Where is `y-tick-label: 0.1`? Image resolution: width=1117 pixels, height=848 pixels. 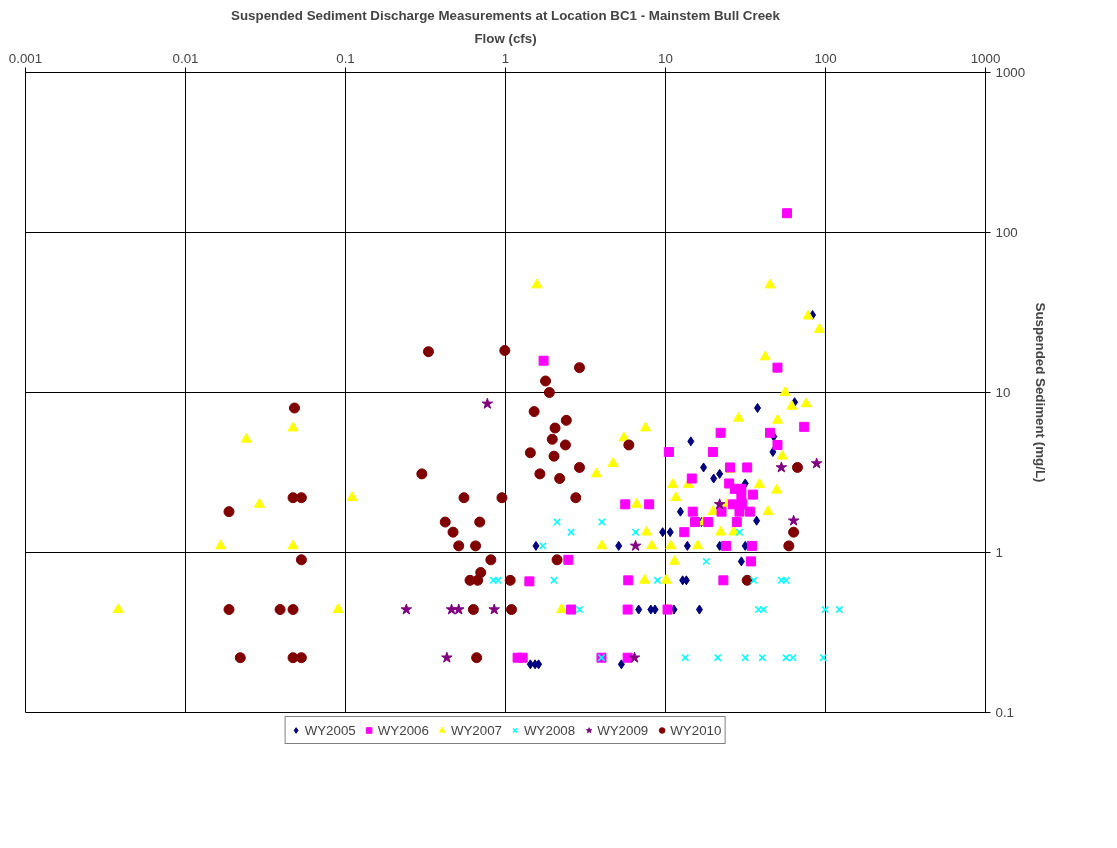 y-tick-label: 0.1 is located at coordinates (1005, 712).